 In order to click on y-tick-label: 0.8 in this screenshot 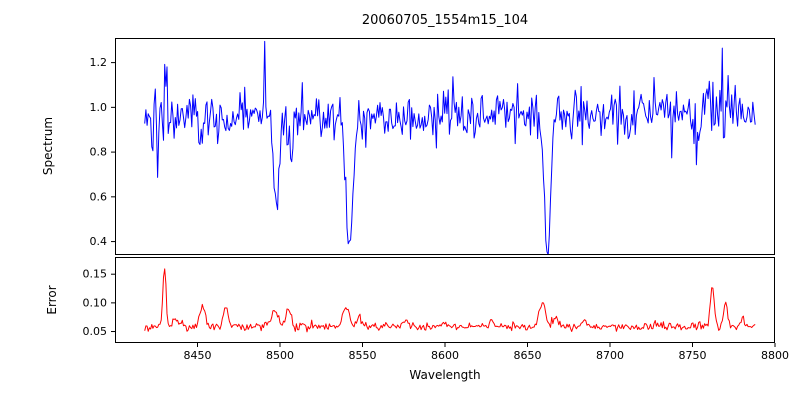, I will do `click(99, 152)`.